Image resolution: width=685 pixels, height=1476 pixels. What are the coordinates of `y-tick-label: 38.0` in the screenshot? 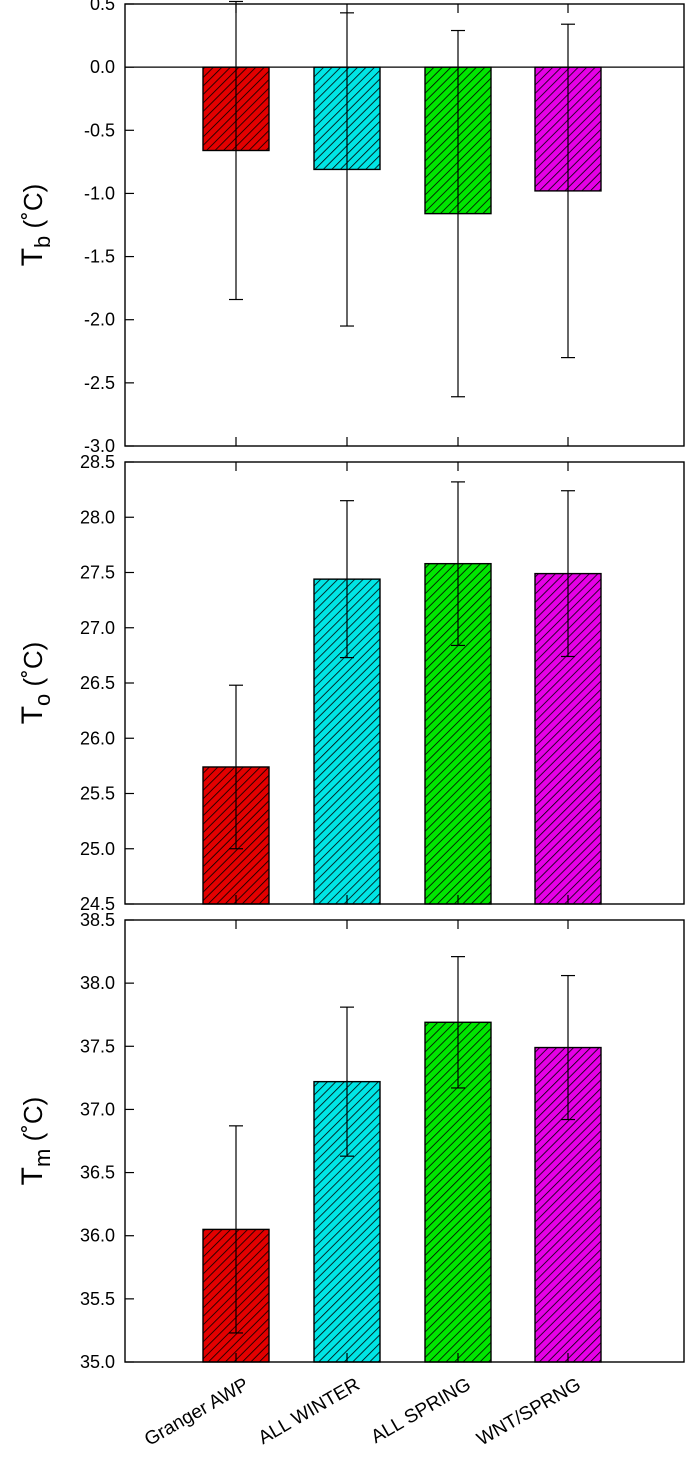 It's located at (97, 983).